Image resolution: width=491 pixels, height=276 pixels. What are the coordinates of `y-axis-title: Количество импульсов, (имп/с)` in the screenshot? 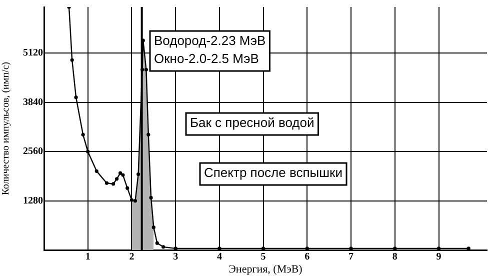 It's located at (6, 129).